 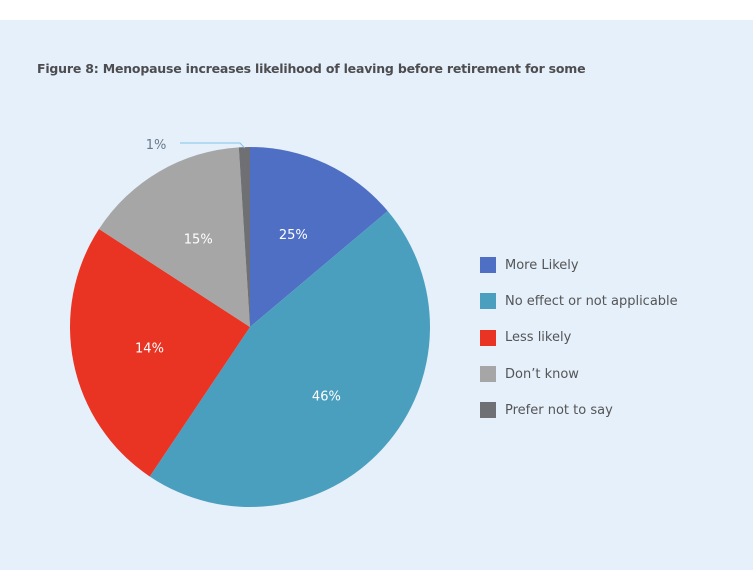 I want to click on legend-label: Don’t know, so click(x=542, y=374).